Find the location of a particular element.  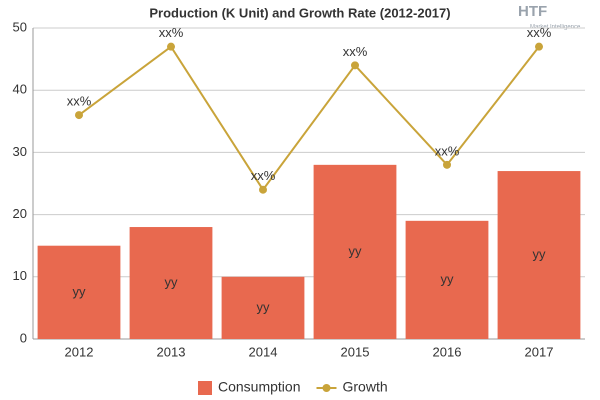

x-tick-label: 2013 is located at coordinates (171, 351).